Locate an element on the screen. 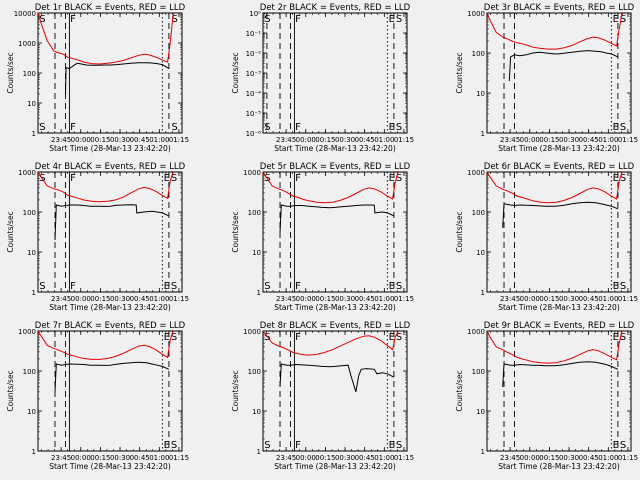 Image resolution: width=640 pixels, height=480 pixels. y-tick-label: 10 is located at coordinates (31, 253).